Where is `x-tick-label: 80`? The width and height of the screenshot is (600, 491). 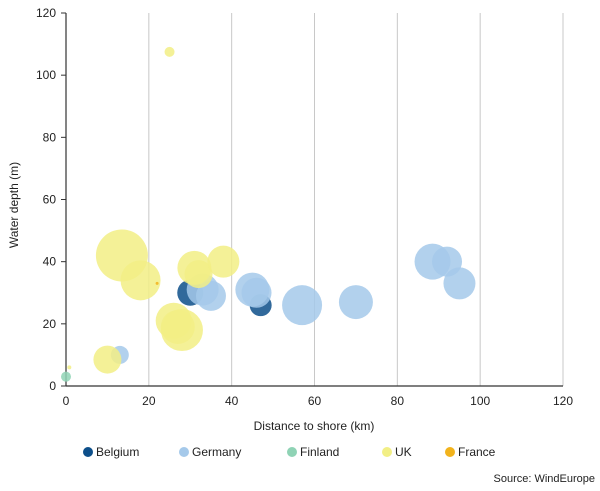 x-tick-label: 80 is located at coordinates (398, 401).